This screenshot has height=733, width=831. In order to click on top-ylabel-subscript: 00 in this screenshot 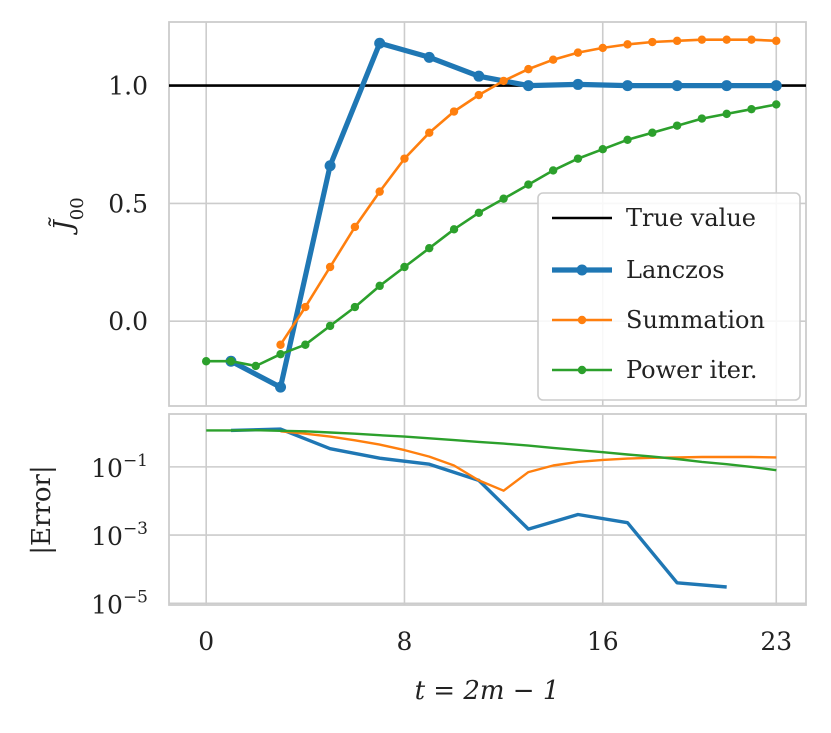, I will do `click(77, 208)`.